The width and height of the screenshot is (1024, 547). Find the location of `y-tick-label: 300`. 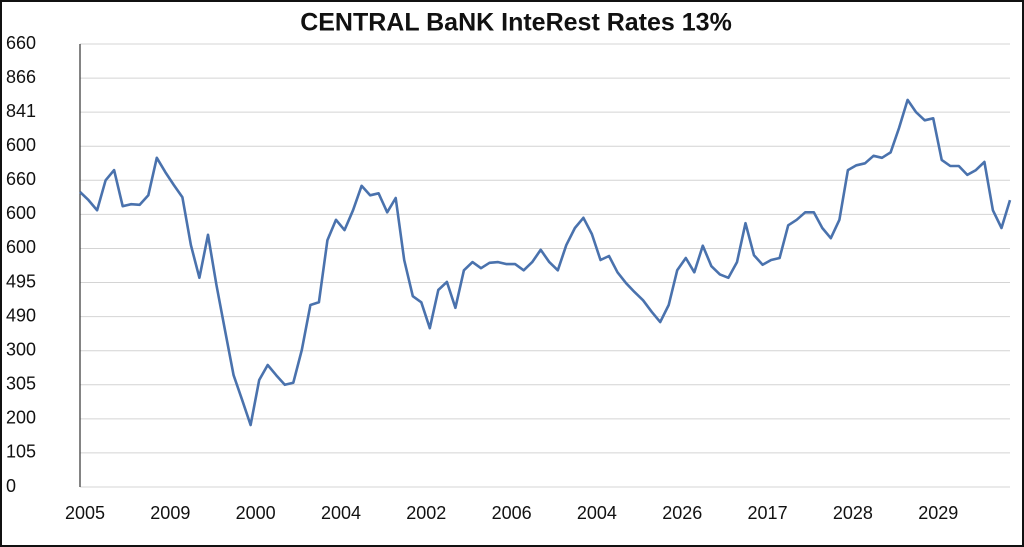

y-tick-label: 300 is located at coordinates (21, 349).